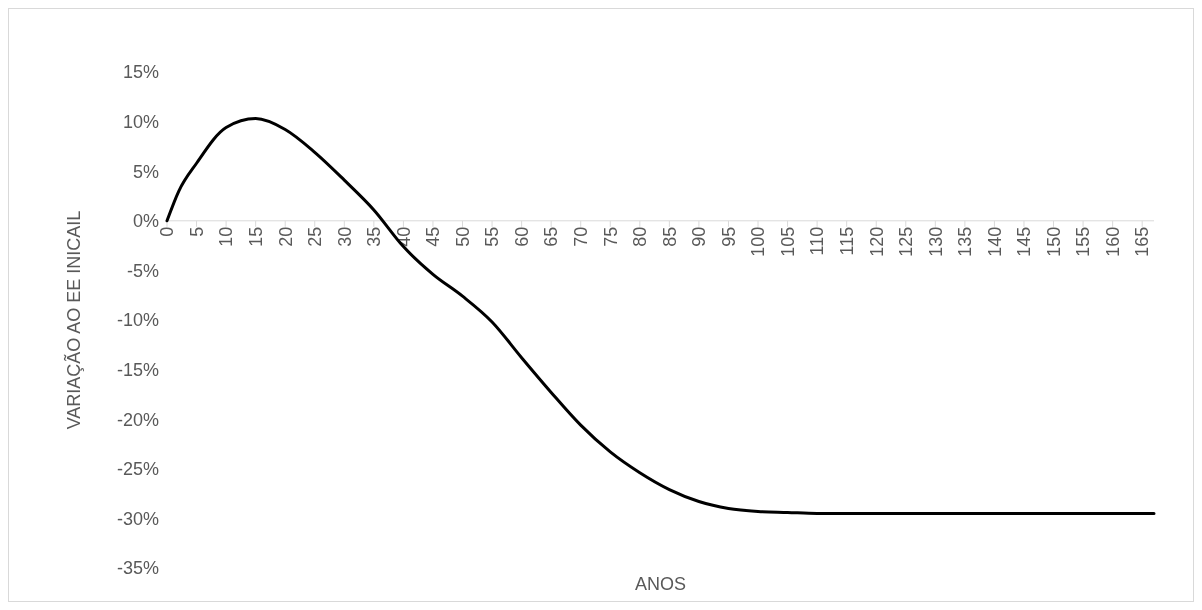 The image size is (1202, 610). I want to click on x-tick-label: 30, so click(344, 236).